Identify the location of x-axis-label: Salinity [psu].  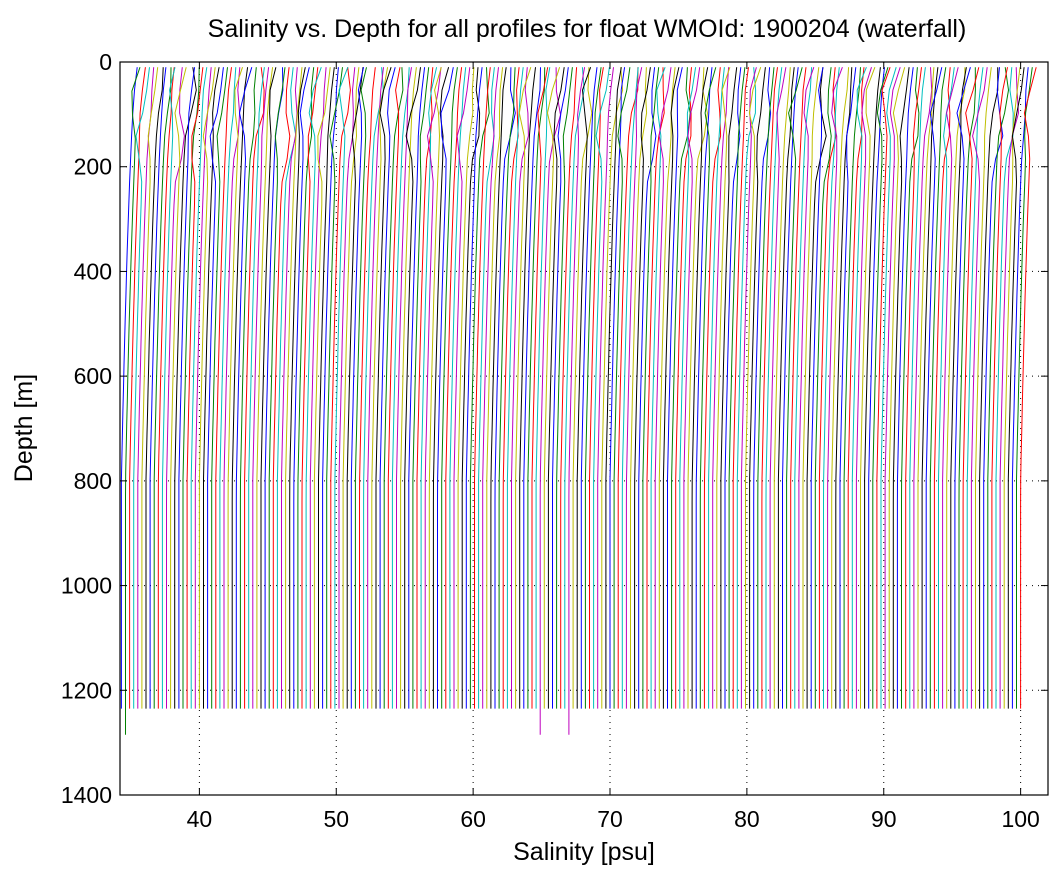
(584, 852).